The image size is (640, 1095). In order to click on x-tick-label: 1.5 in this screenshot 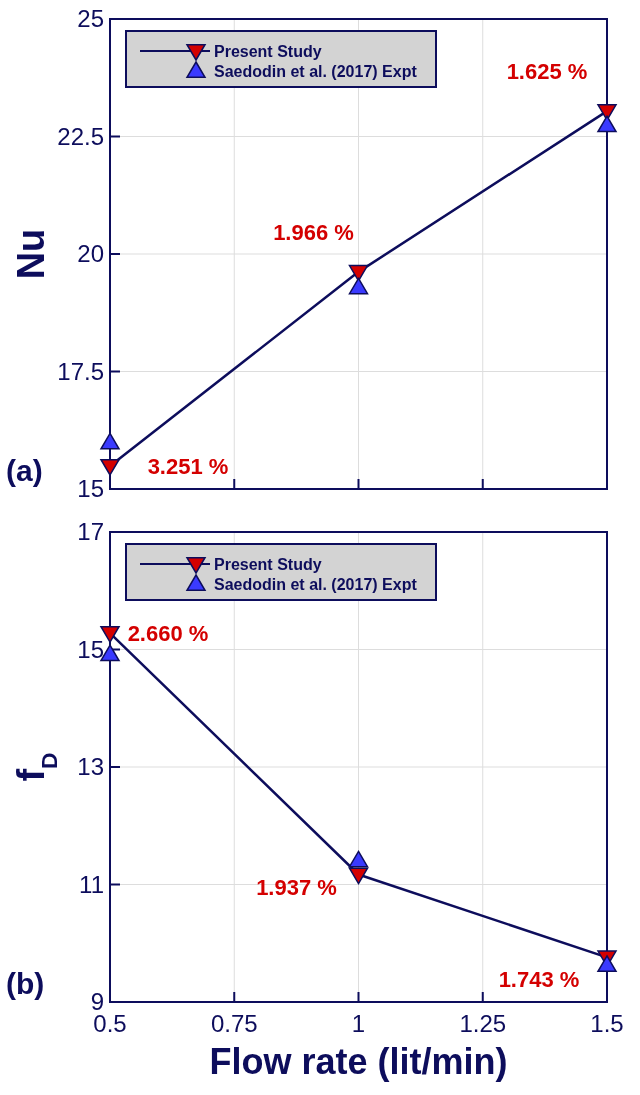, I will do `click(607, 1023)`.